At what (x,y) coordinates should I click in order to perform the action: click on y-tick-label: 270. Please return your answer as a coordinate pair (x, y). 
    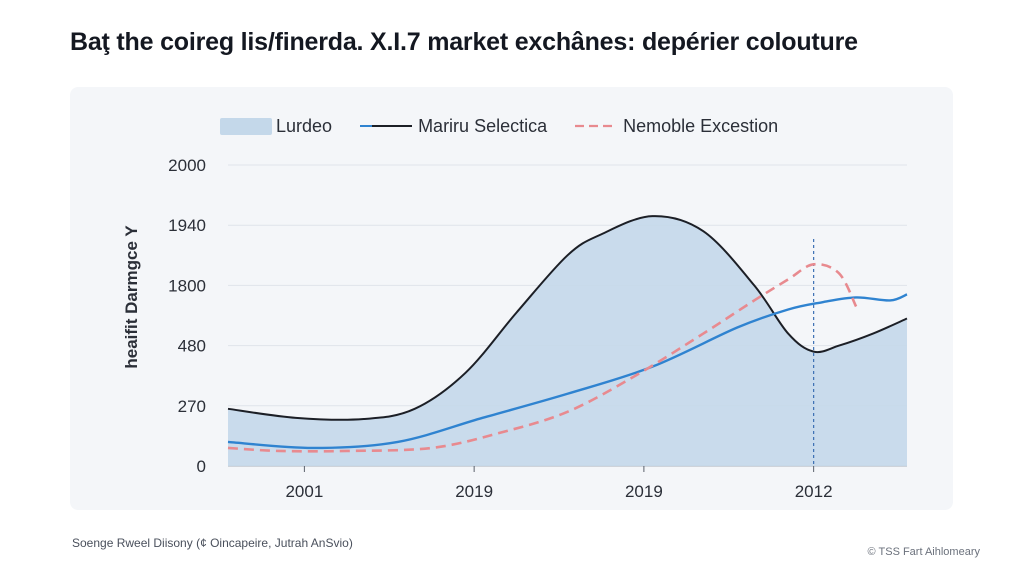
    Looking at the image, I should click on (192, 406).